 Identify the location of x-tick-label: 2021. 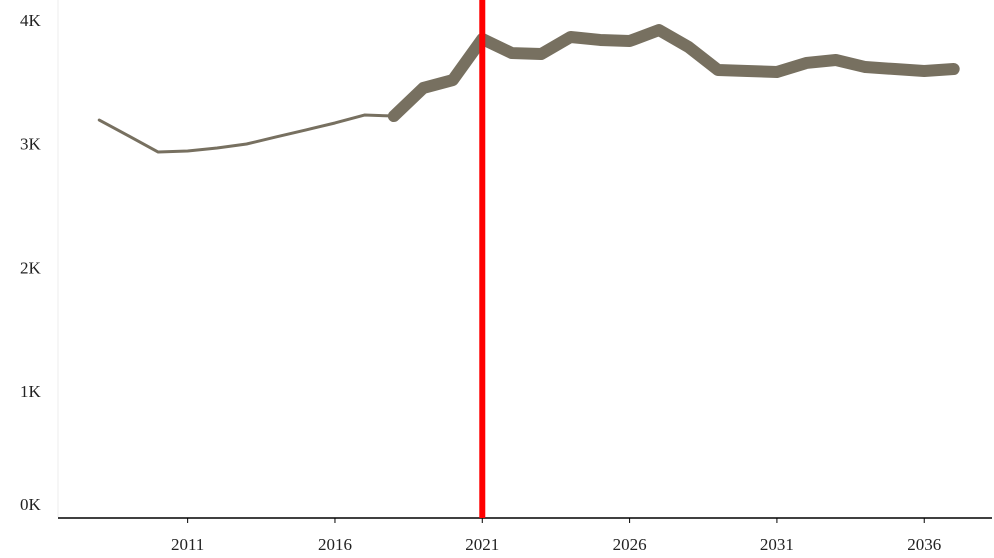
(482, 544).